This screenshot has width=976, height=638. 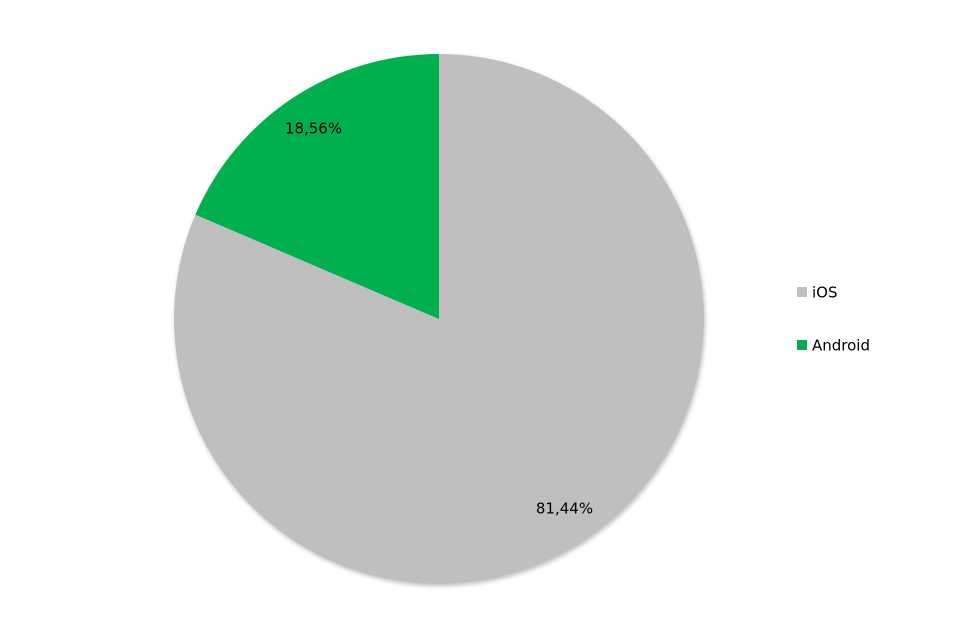 I want to click on legend-label: iOS, so click(x=825, y=293).